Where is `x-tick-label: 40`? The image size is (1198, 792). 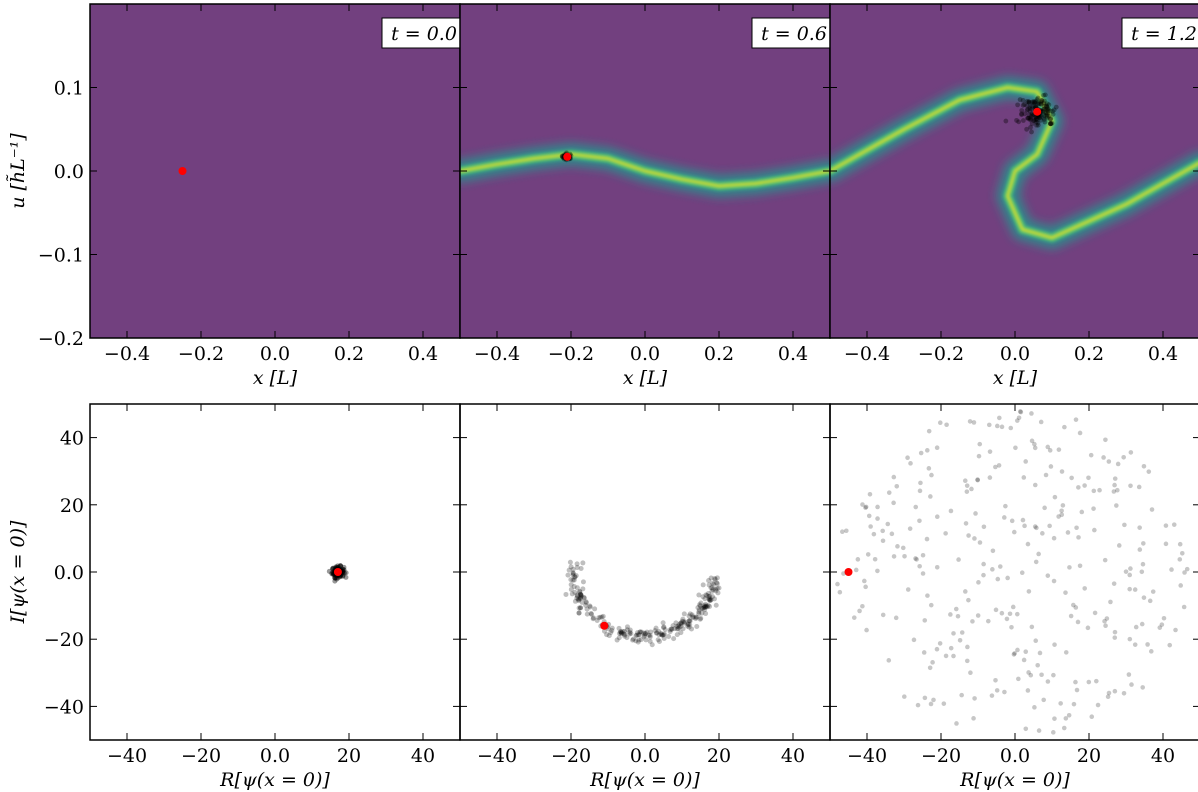
x-tick-label: 40 is located at coordinates (793, 756).